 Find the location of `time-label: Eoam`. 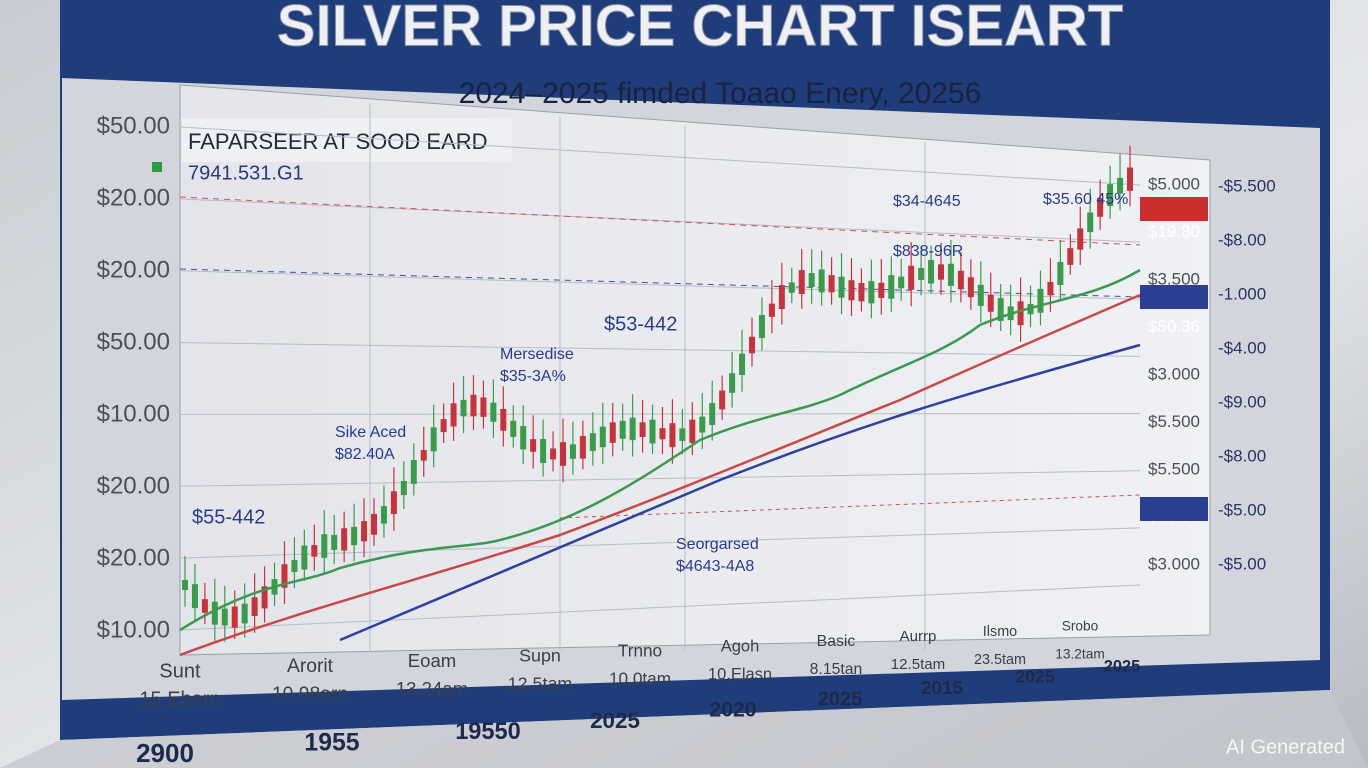

time-label: Eoam is located at coordinates (432, 660).